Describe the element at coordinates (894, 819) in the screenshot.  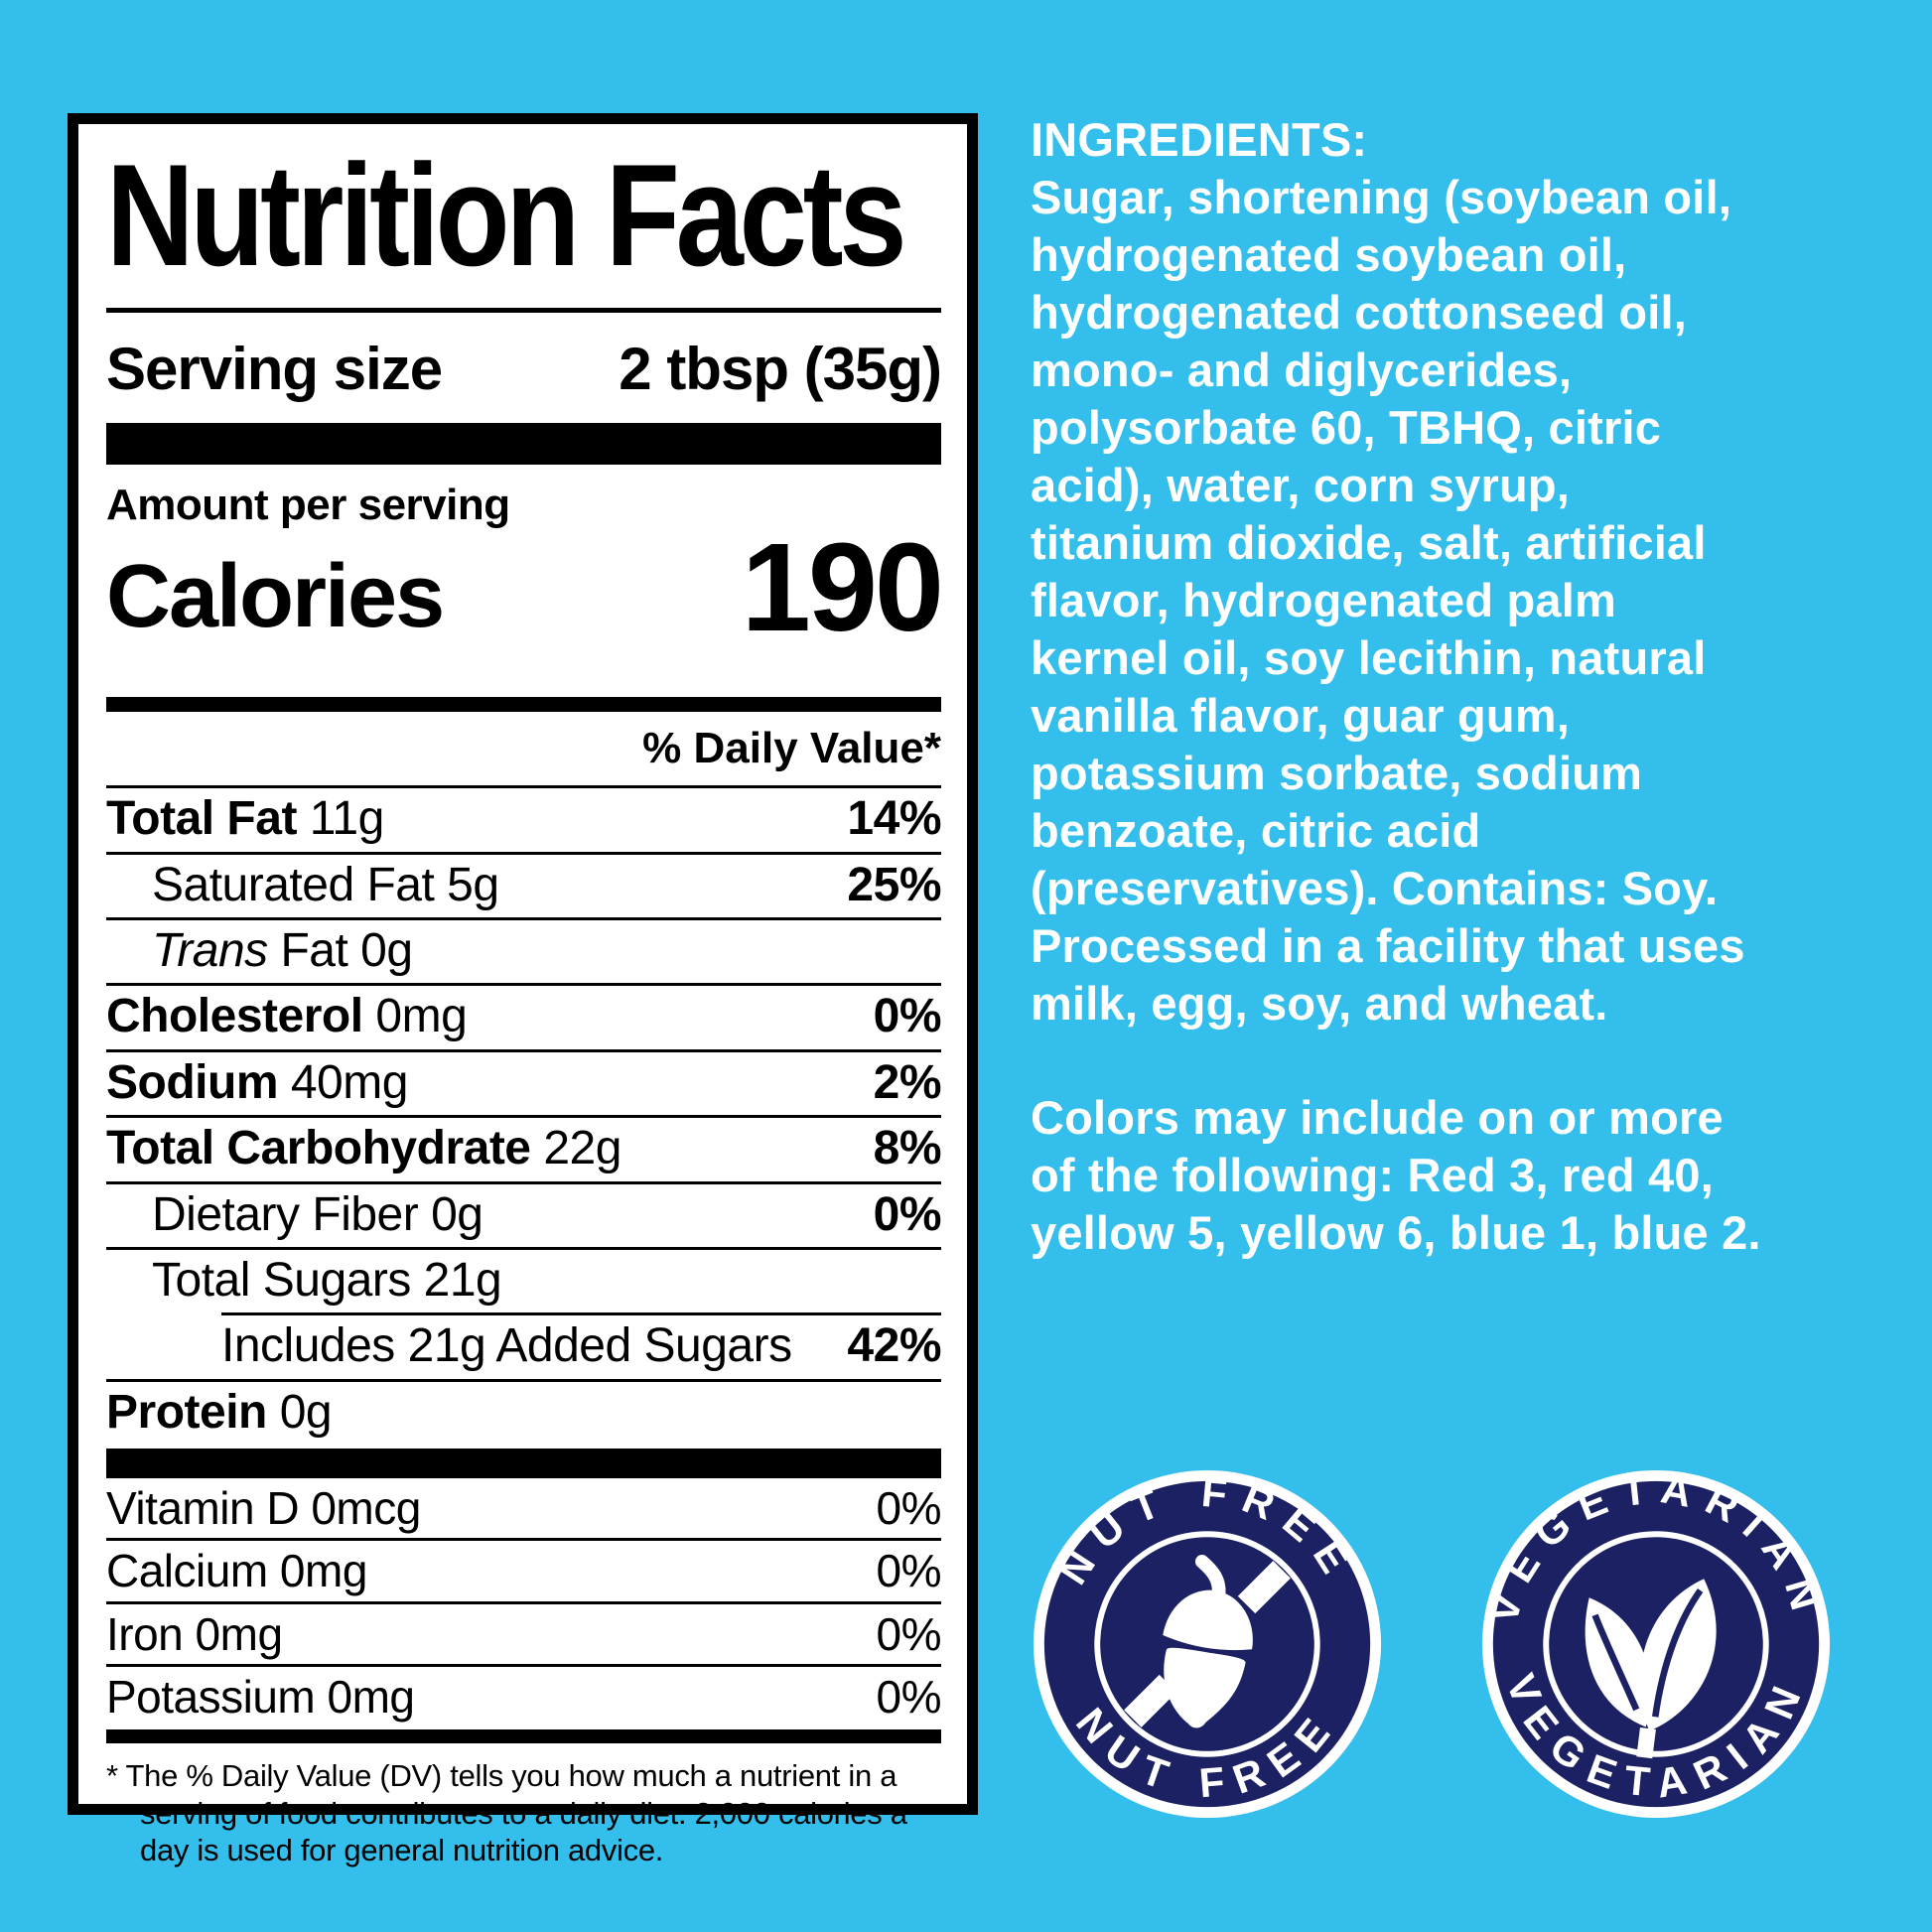
I see `daily-value: 14%` at that location.